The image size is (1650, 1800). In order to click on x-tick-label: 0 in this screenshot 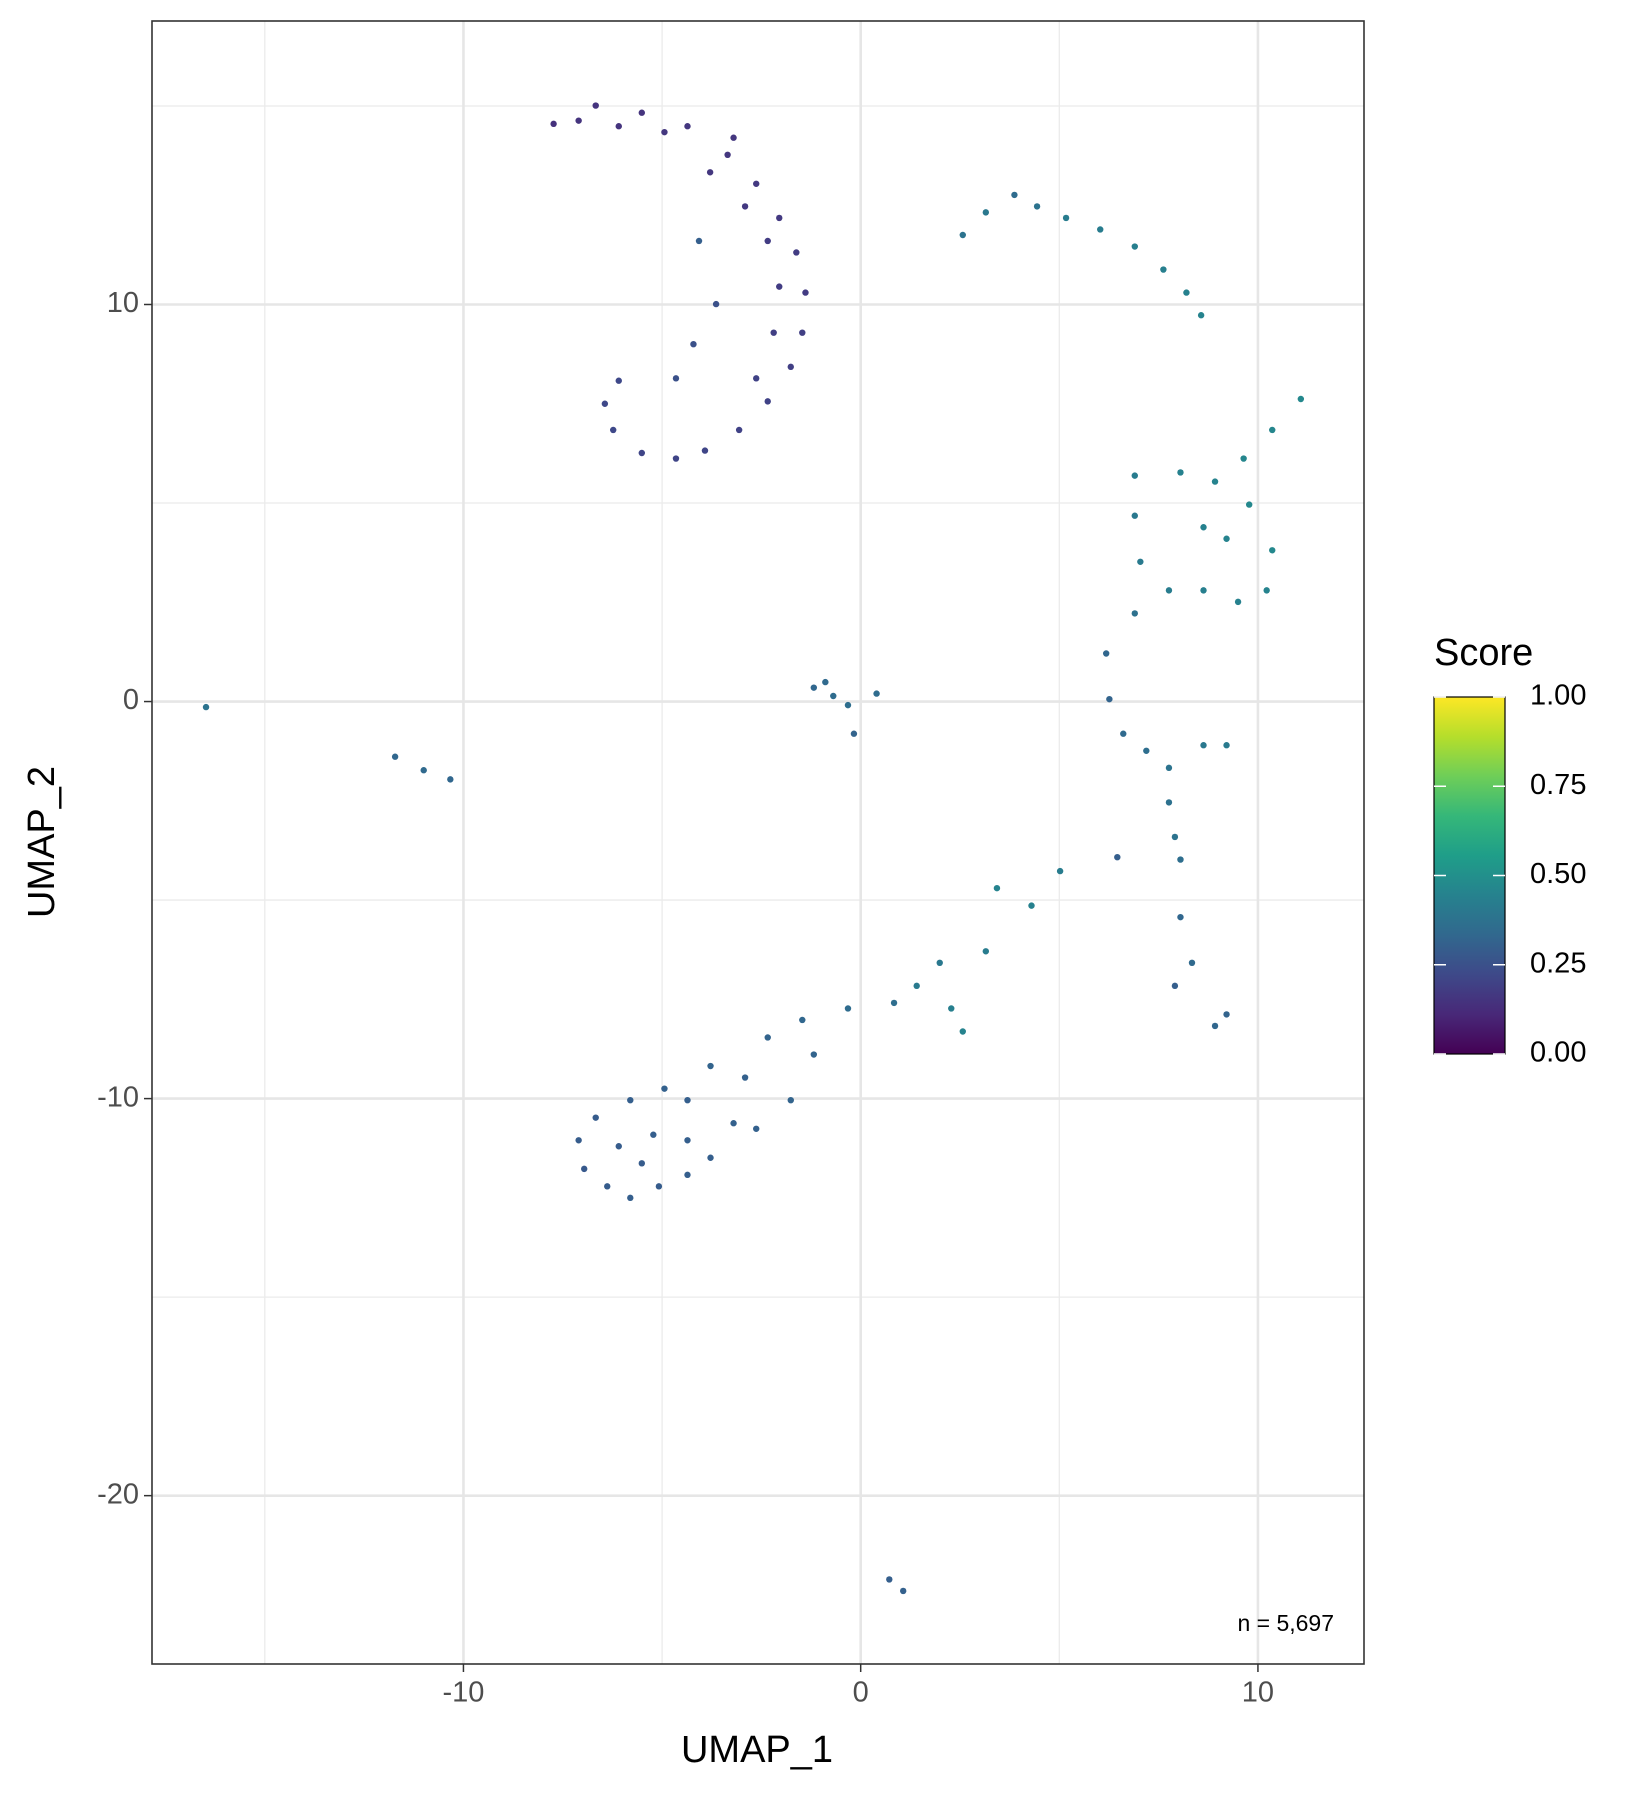, I will do `click(861, 1693)`.